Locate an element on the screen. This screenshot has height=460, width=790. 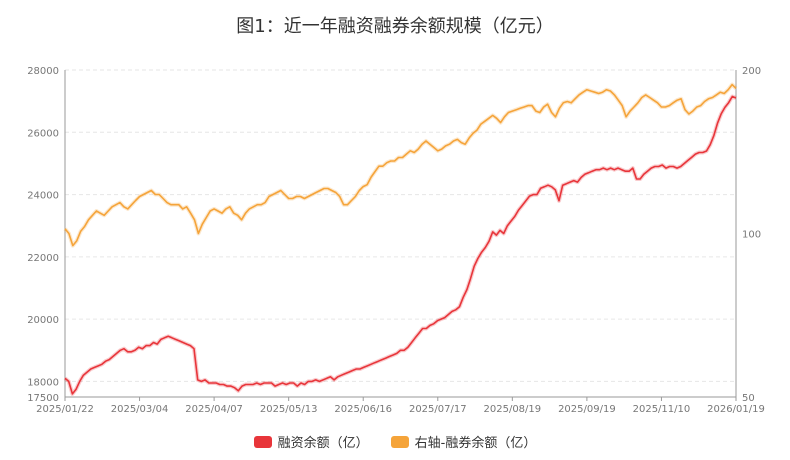
x-tick-label: 2025/06/16 is located at coordinates (363, 409).